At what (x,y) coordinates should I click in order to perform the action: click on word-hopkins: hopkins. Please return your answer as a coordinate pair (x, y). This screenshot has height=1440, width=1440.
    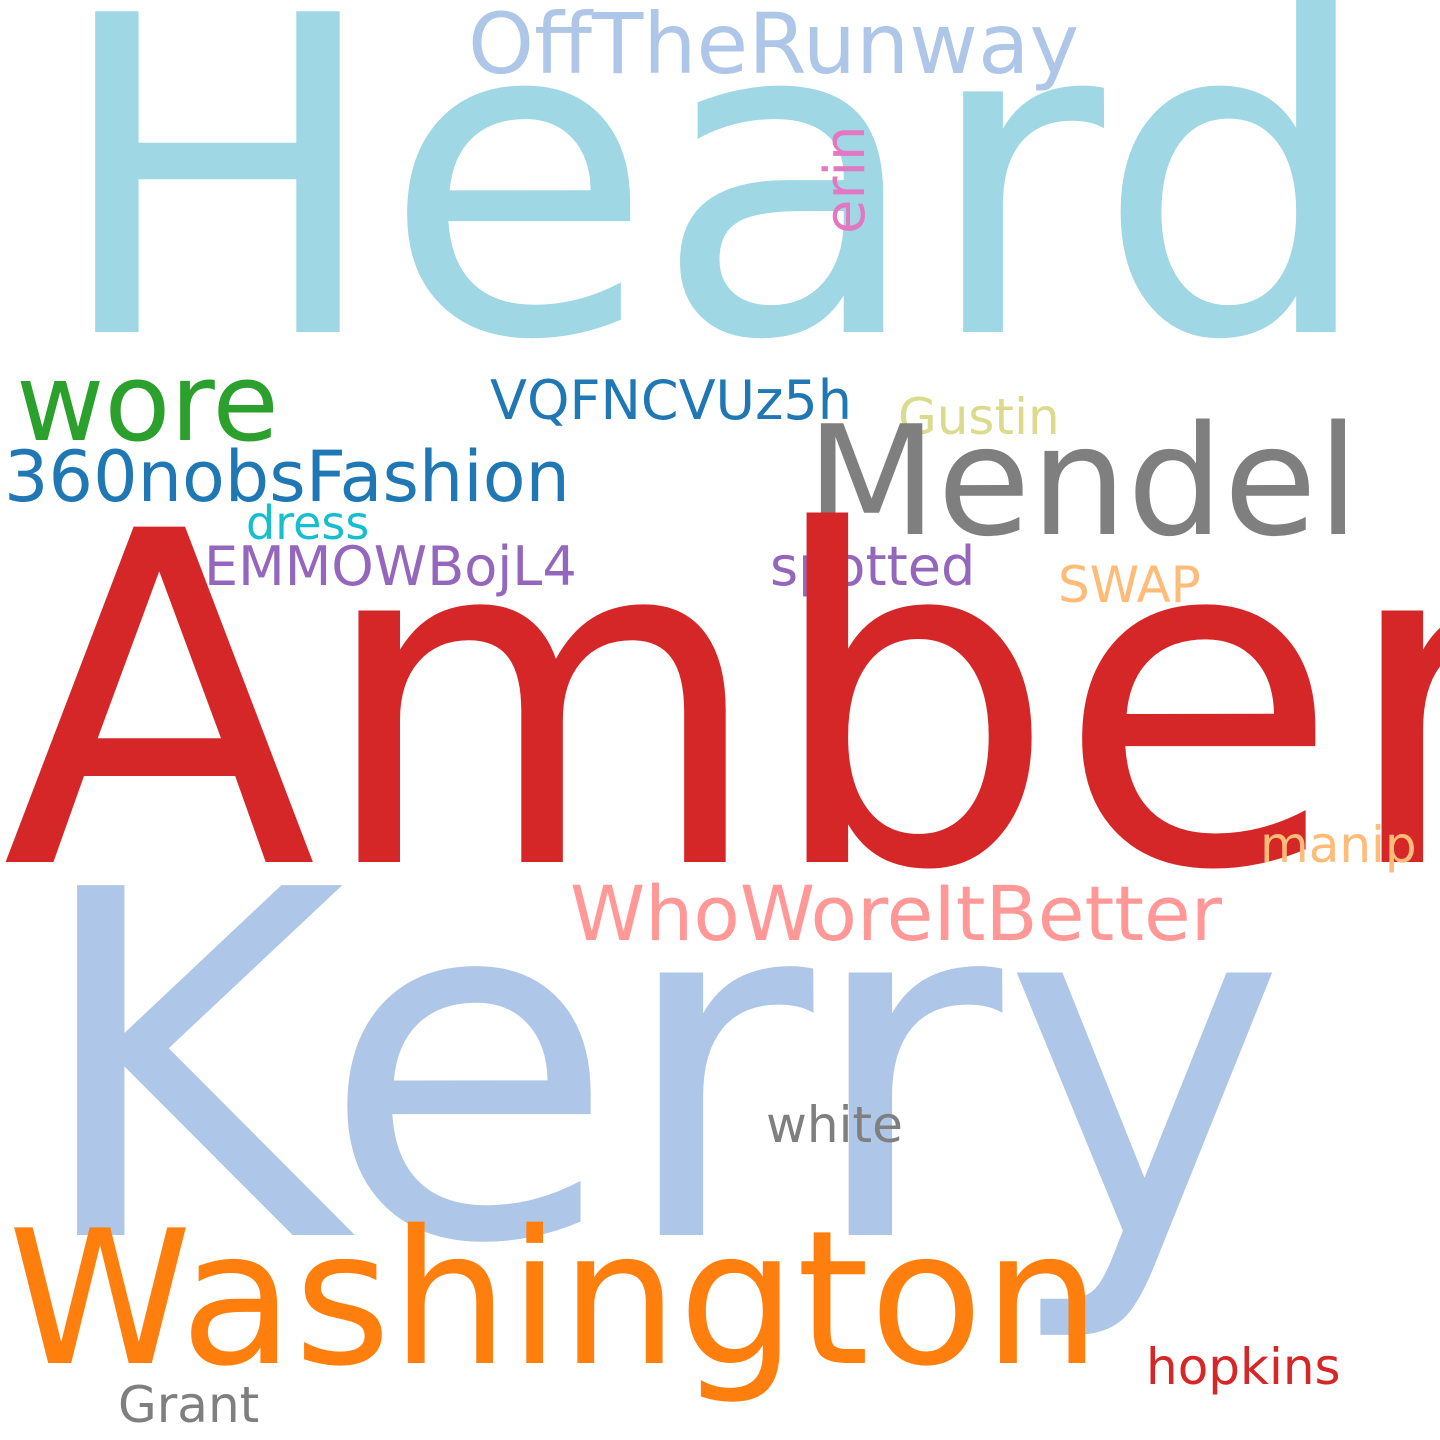
    Looking at the image, I should click on (1243, 1367).